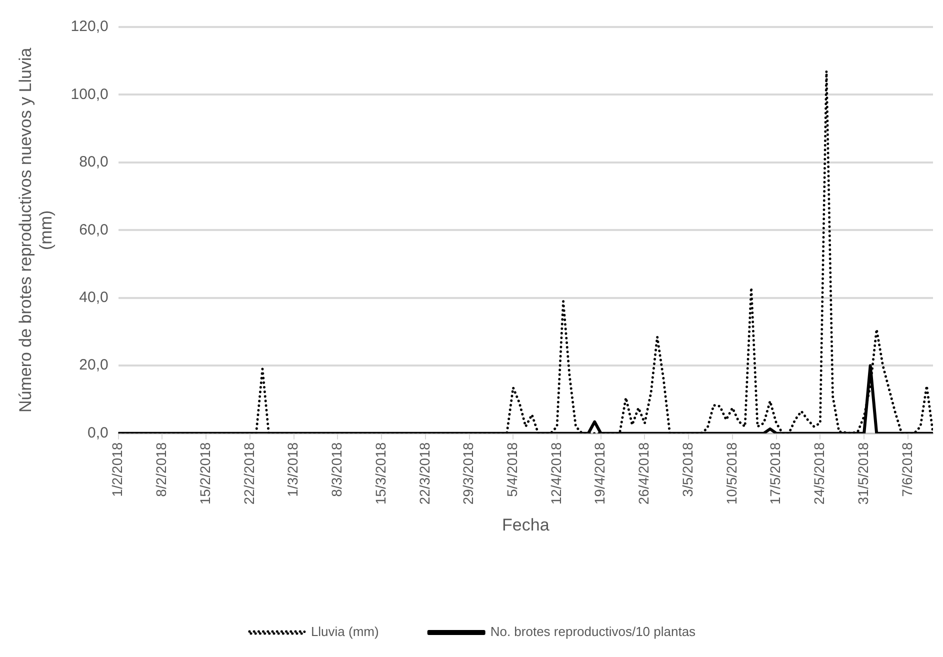 This screenshot has width=943, height=657. I want to click on y-tick-label: 80,0, so click(93, 162).